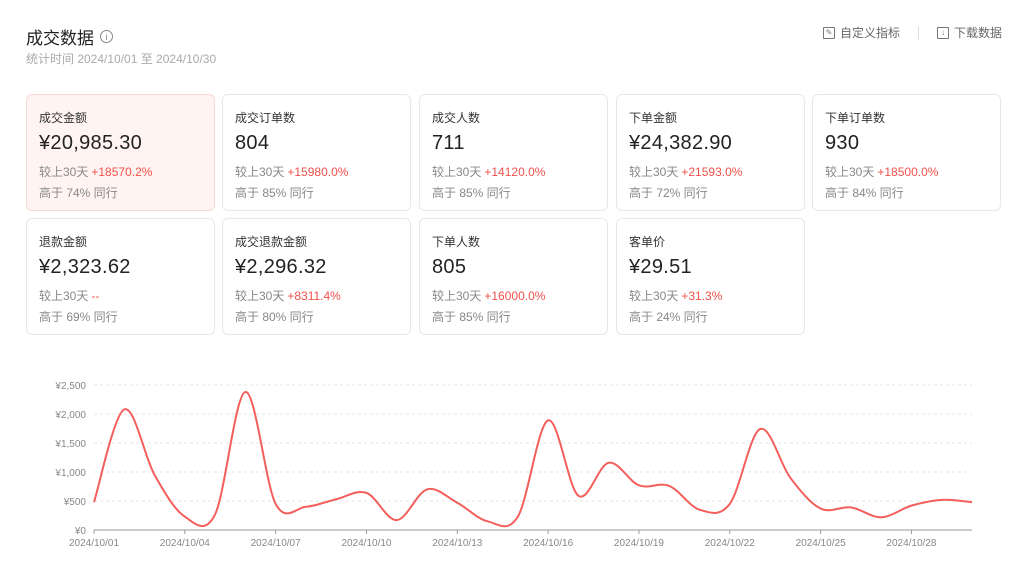 The image size is (1024, 583). I want to click on metric-compare: 较上30天 +8311.4%, so click(316, 295).